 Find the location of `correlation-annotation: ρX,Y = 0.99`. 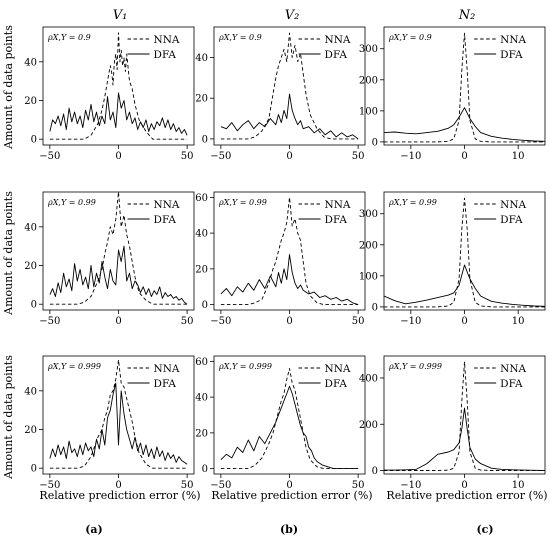

correlation-annotation: ρX,Y = 0.99 is located at coordinates (242, 202).